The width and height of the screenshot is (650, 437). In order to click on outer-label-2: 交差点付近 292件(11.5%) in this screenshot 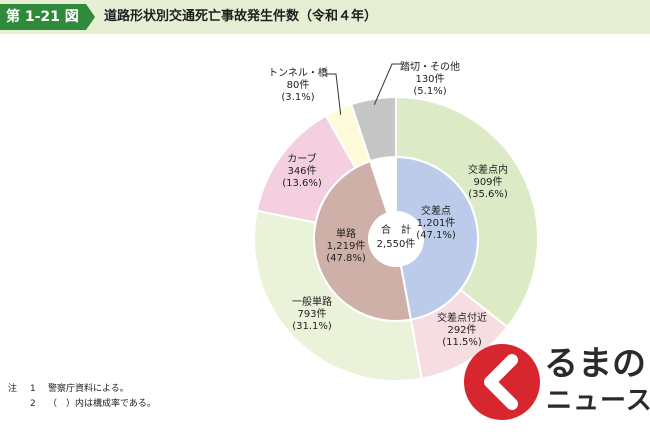, I will do `click(462, 329)`.